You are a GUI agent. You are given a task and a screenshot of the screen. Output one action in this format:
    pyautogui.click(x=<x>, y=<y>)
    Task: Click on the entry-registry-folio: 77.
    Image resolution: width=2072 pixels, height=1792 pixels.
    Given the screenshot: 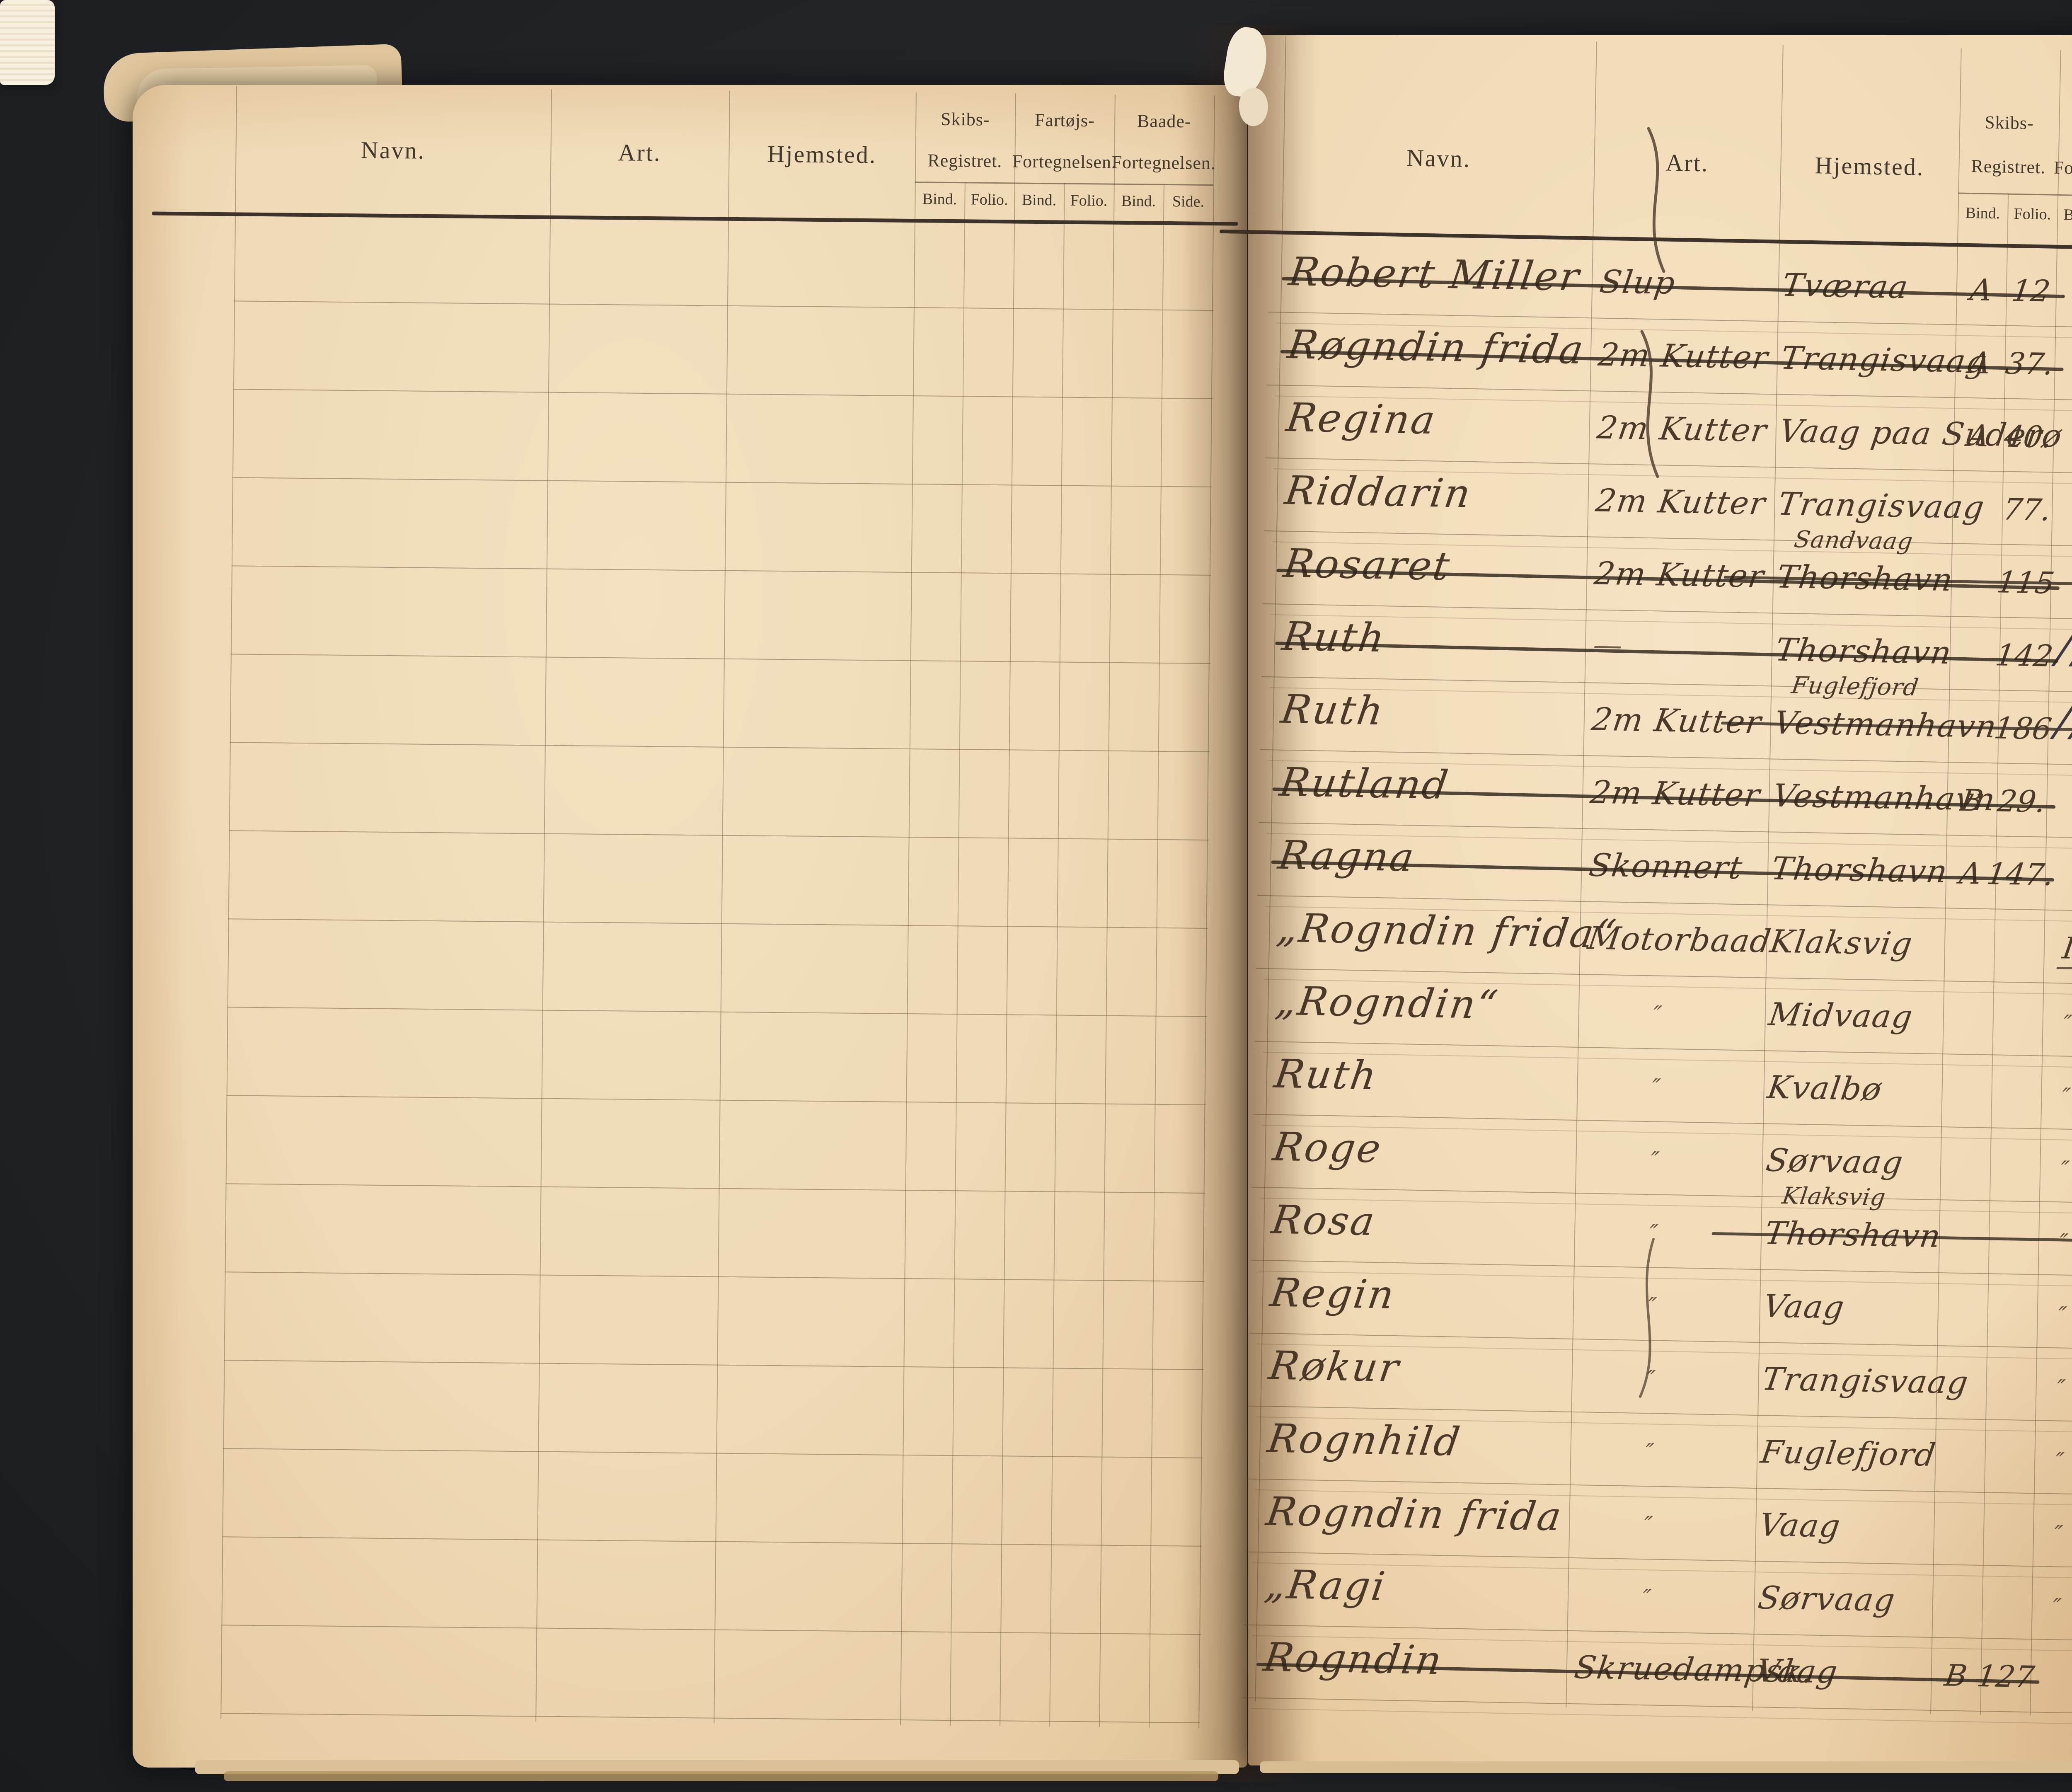 What is the action you would take?
    pyautogui.click(x=2027, y=510)
    